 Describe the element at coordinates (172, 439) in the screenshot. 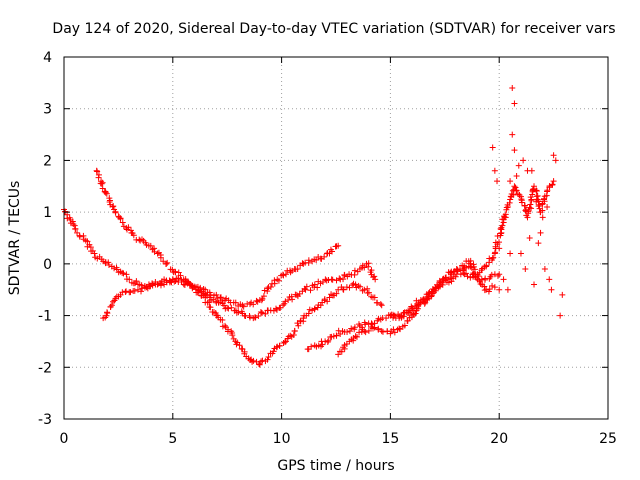

I see `x-tick-label: 5` at that location.